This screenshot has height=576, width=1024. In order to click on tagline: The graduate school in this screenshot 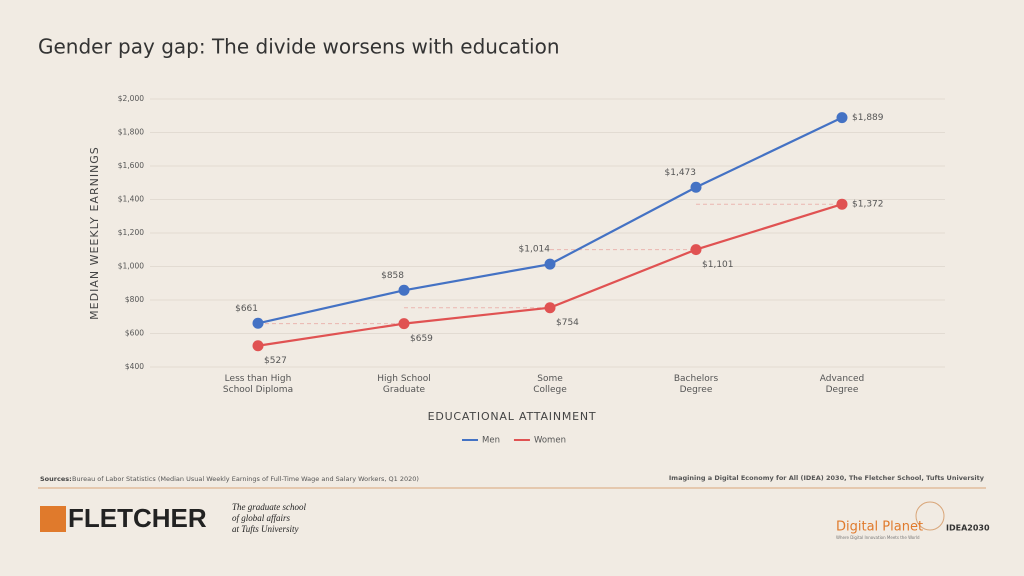, I will do `click(269, 507)`.